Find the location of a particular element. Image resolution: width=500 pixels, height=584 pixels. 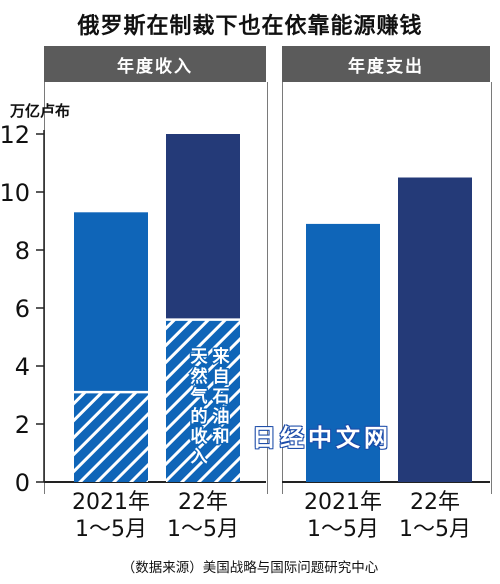

y-tick-label: 4 is located at coordinates (22, 367).